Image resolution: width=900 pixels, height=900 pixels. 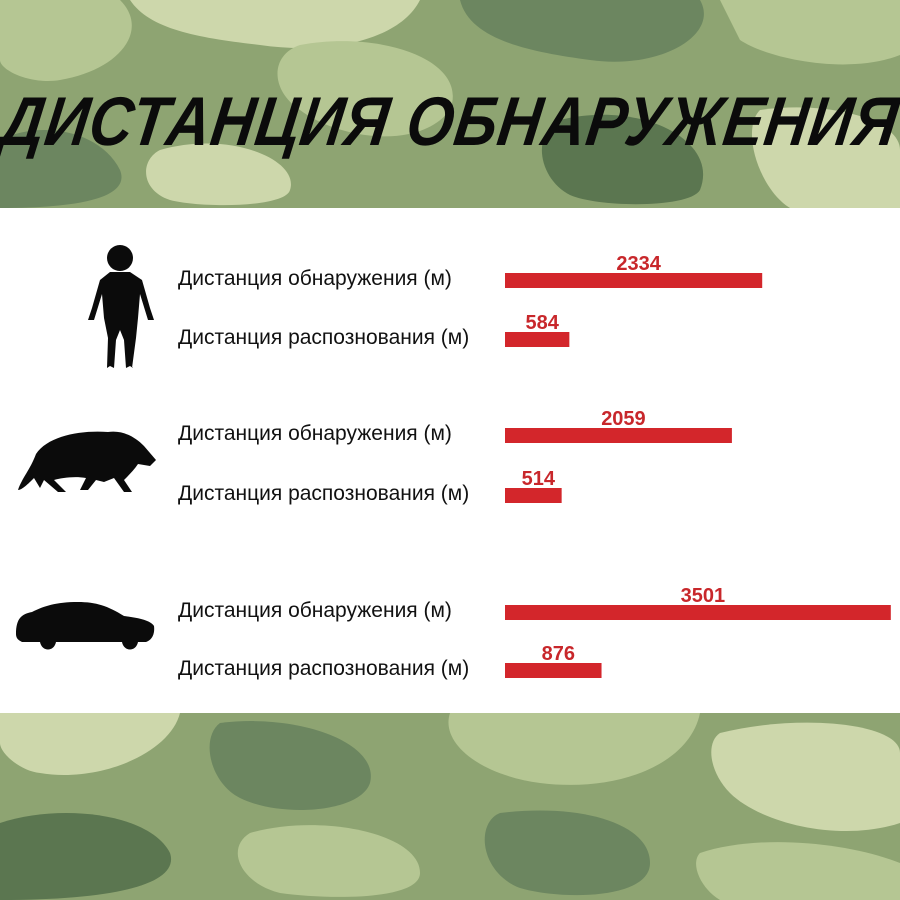 What do you see at coordinates (703, 596) in the screenshot?
I see `bar-value-label: 3501` at bounding box center [703, 596].